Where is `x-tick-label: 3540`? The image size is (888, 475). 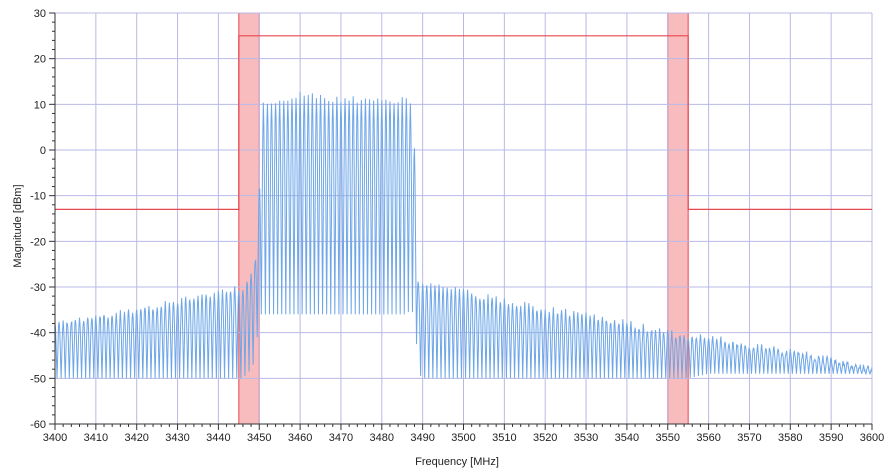 x-tick-label: 3540 is located at coordinates (627, 438).